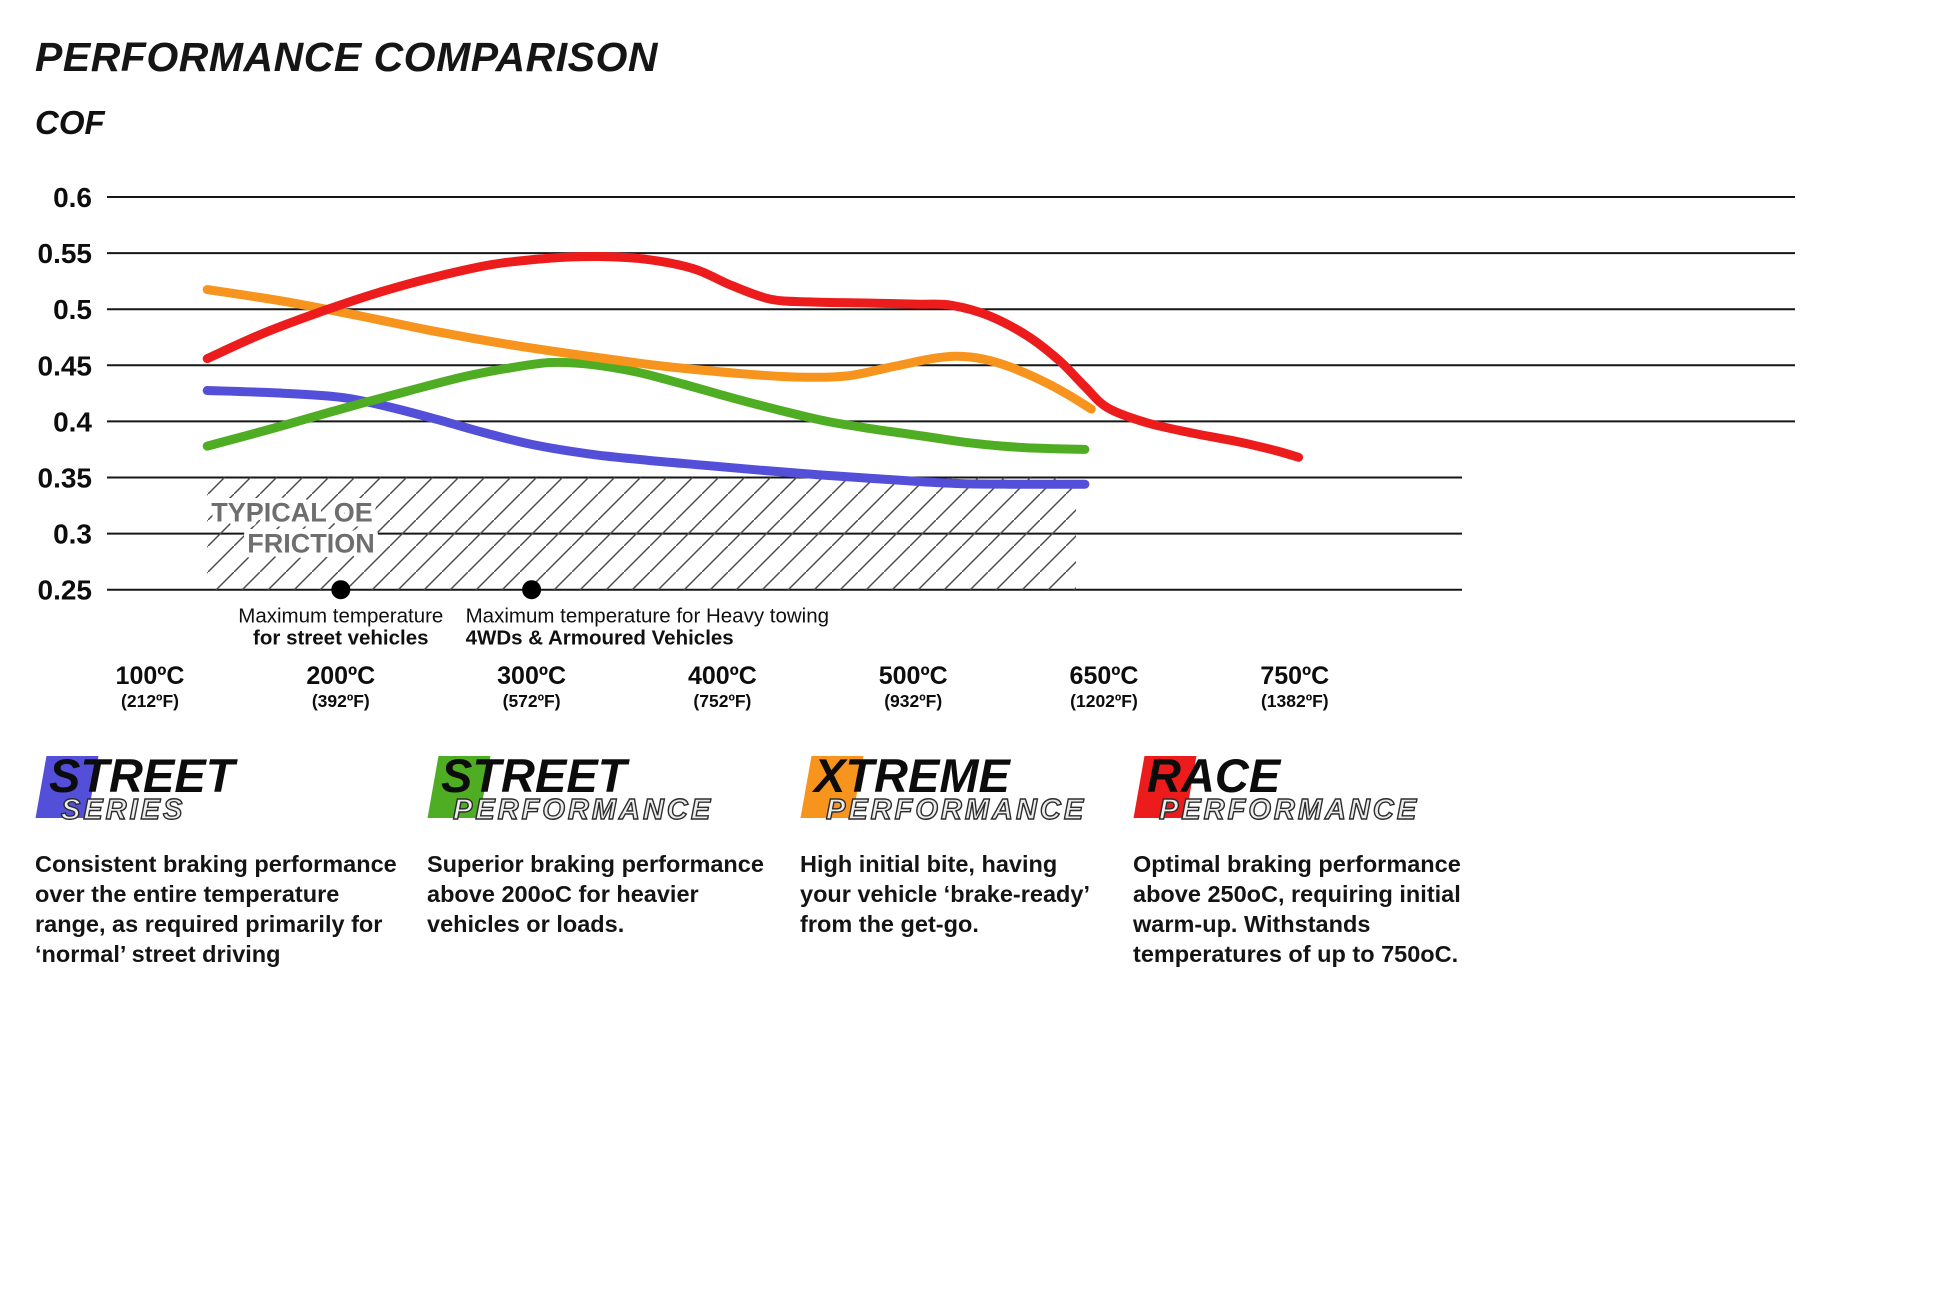 This screenshot has height=1310, width=1946. Describe the element at coordinates (913, 676) in the screenshot. I see `x-tick-label: 500ºC` at that location.